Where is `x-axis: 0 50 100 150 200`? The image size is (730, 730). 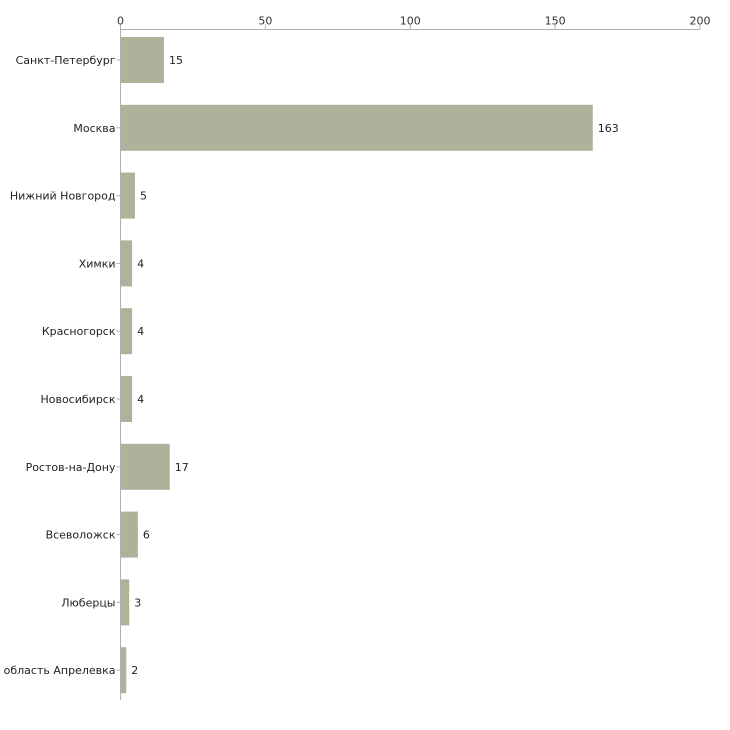
x-axis: 0 50 100 150 200 is located at coordinates (414, 22).